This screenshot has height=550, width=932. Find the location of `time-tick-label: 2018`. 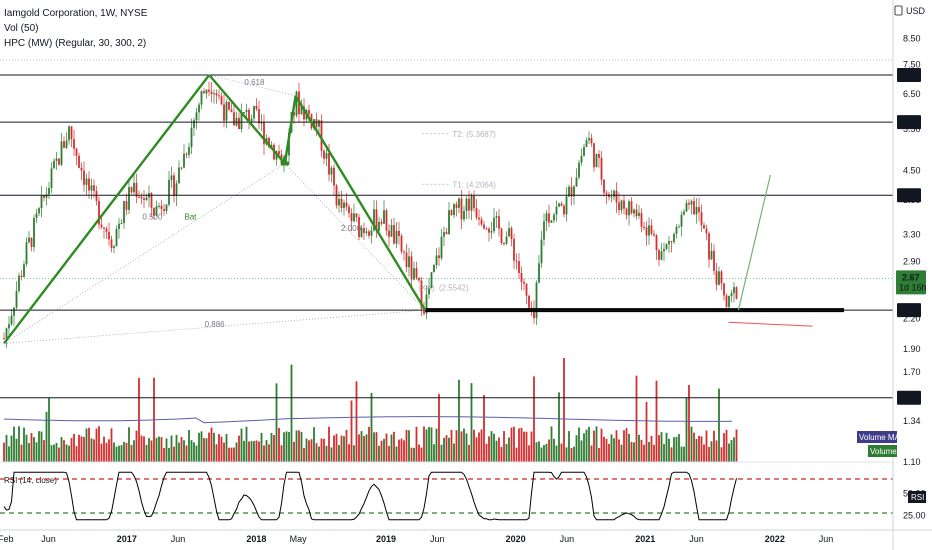

time-tick-label: 2018 is located at coordinates (256, 539).